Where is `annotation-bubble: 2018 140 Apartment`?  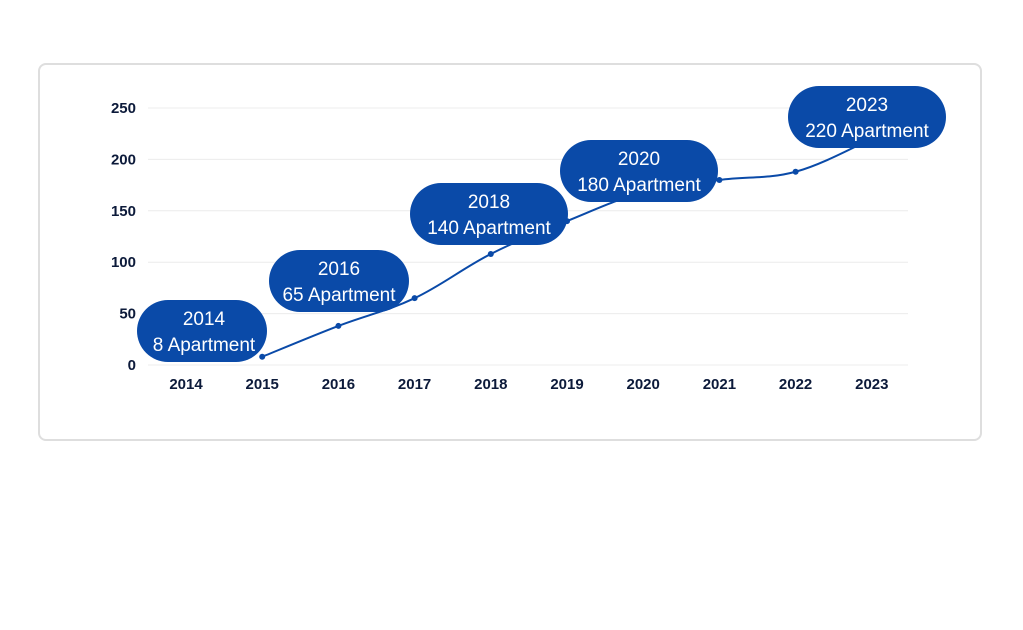 annotation-bubble: 2018 140 Apartment is located at coordinates (489, 214).